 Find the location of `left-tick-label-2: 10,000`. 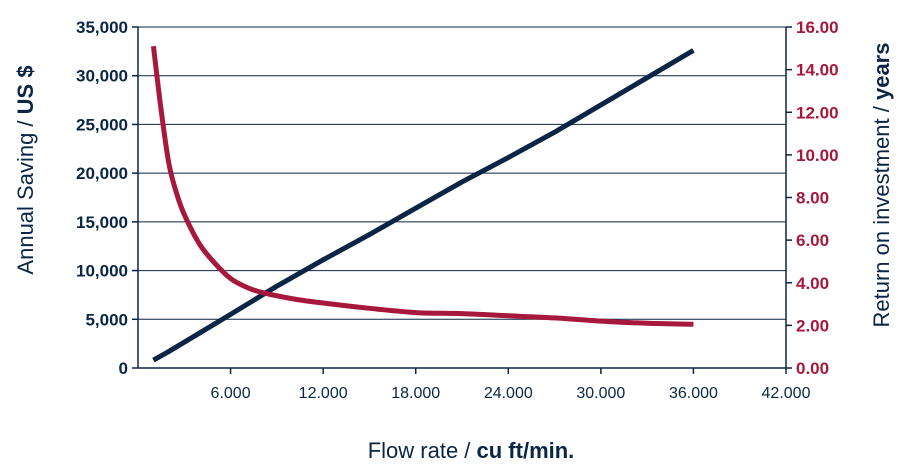

left-tick-label-2: 10,000 is located at coordinates (102, 271).